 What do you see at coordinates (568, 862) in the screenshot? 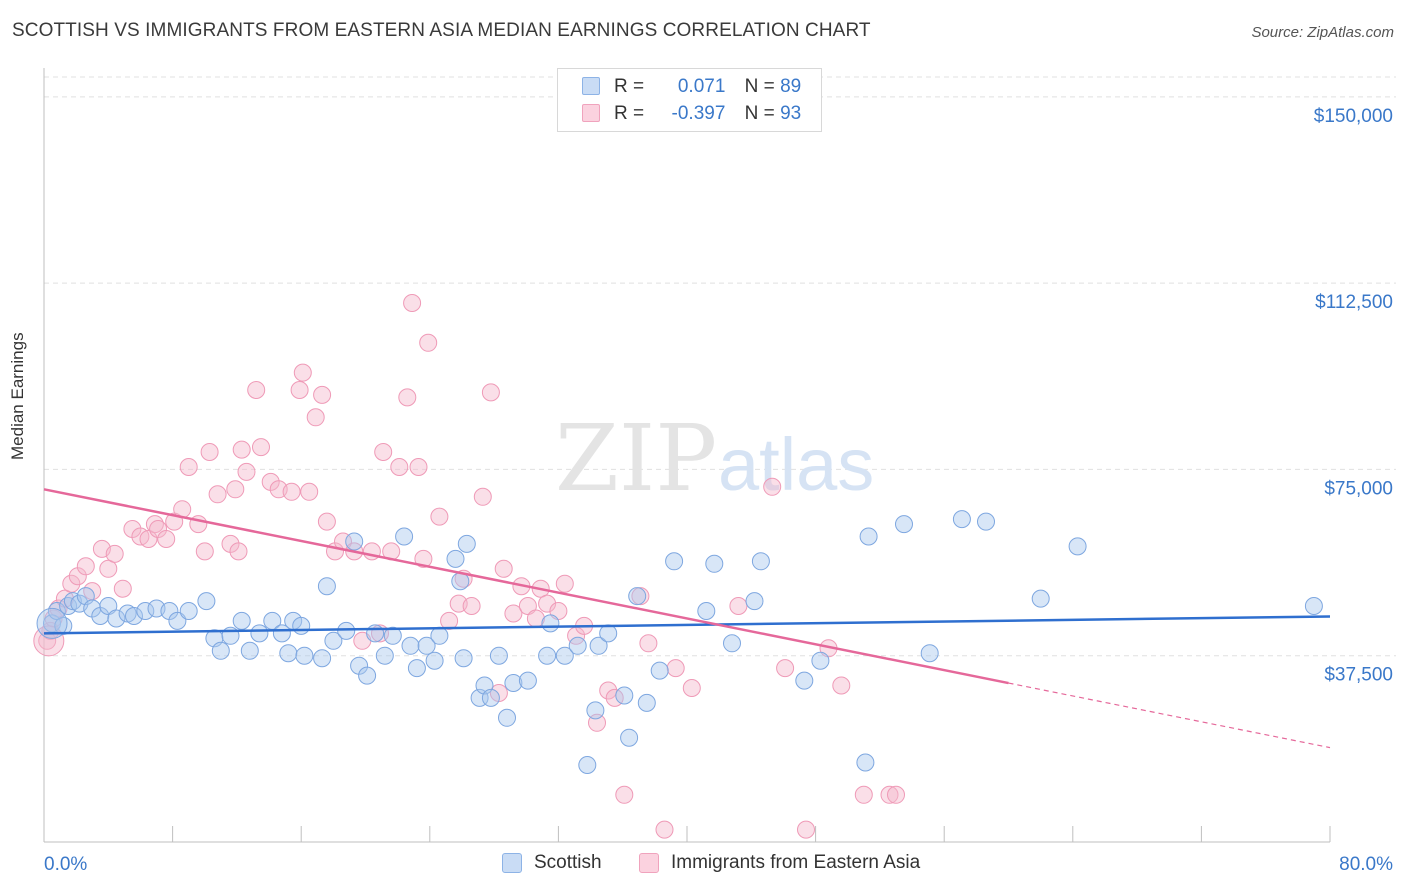
I see `legend-label-scottish: Scottish` at bounding box center [568, 862].